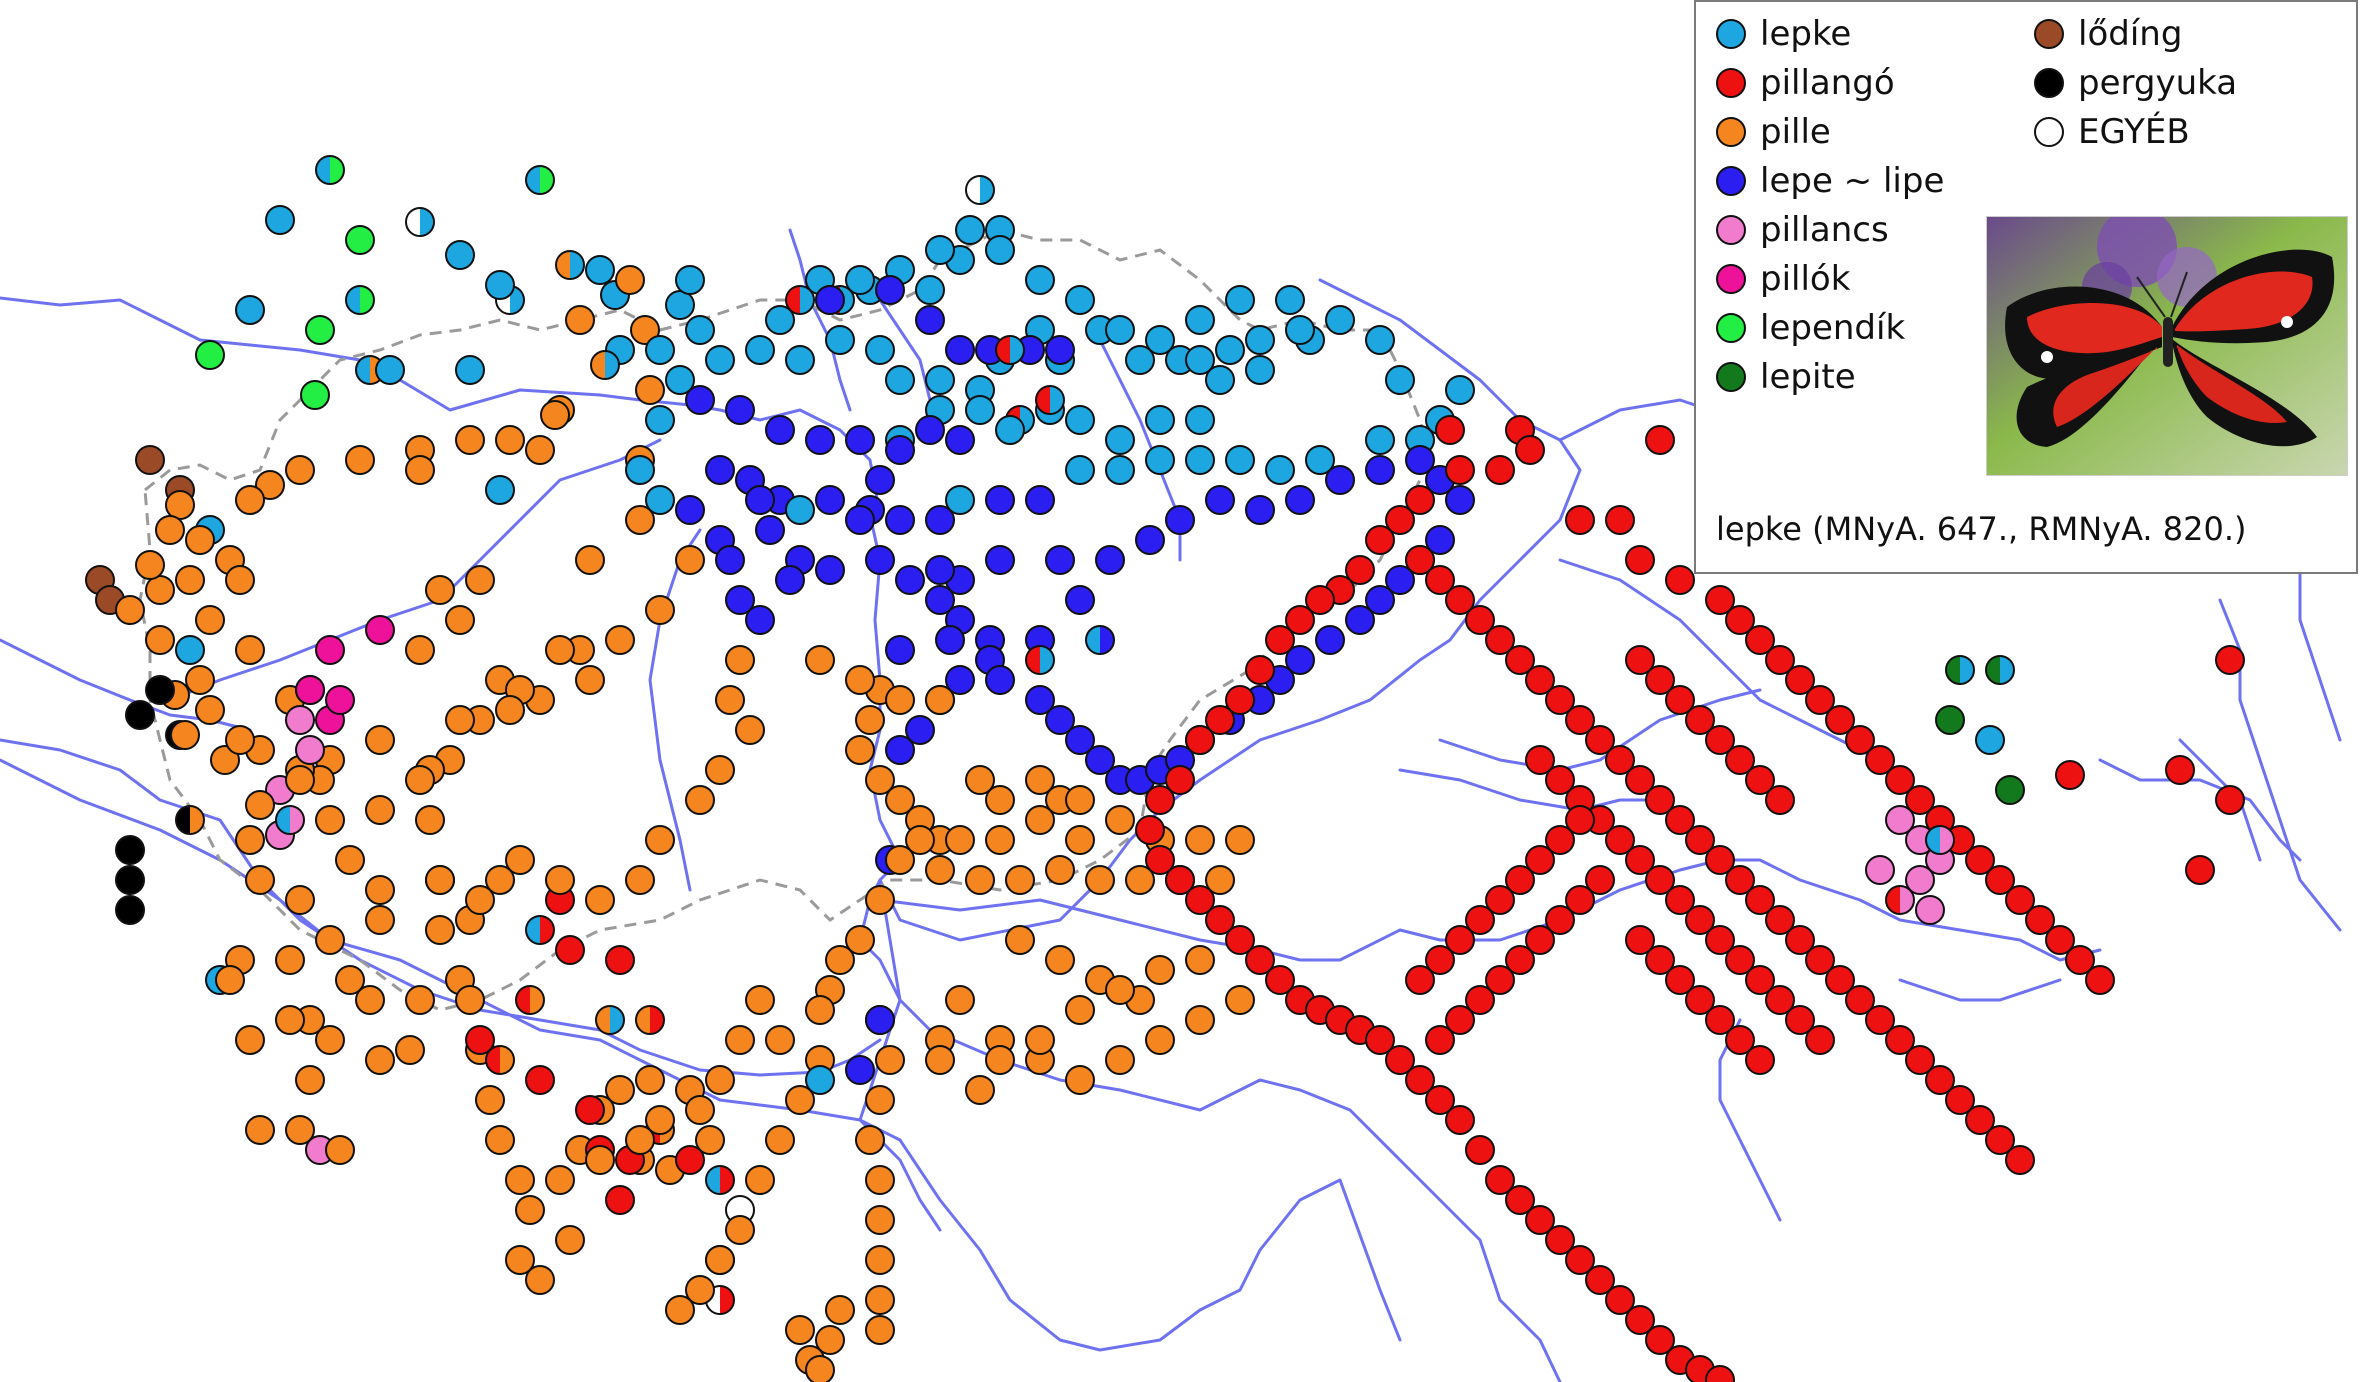 This screenshot has height=1382, width=2362. I want to click on legend-swatch-egyeb, so click(2049, 132).